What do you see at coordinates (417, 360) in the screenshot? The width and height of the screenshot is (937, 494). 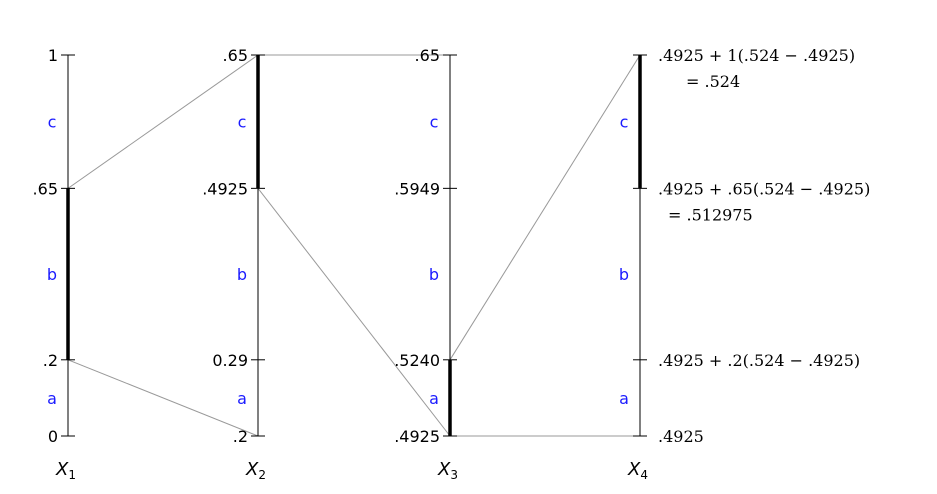 I see `tick-label: .5240` at bounding box center [417, 360].